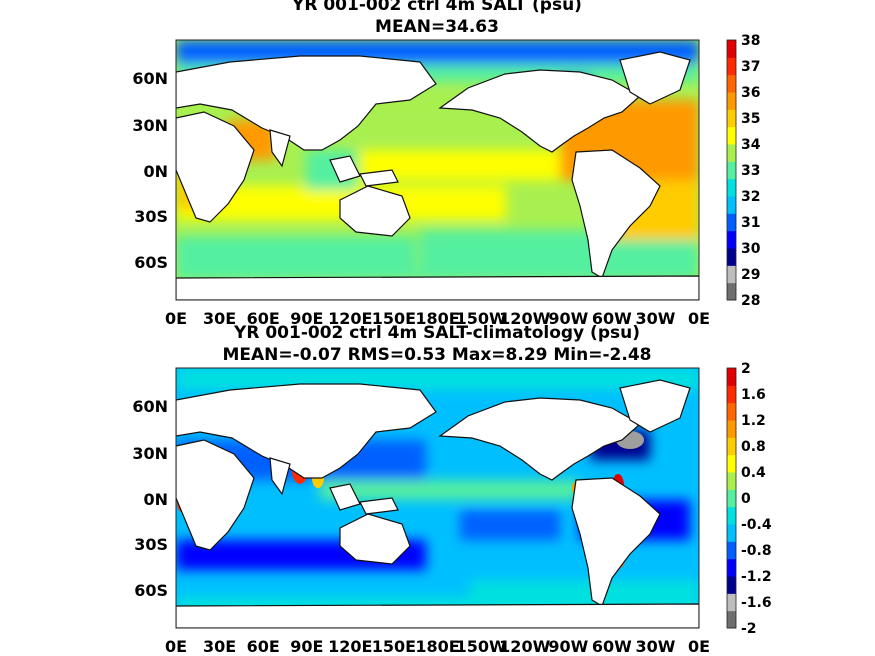  What do you see at coordinates (750, 301) in the screenshot?
I see `colorbar-label: 28` at bounding box center [750, 301].